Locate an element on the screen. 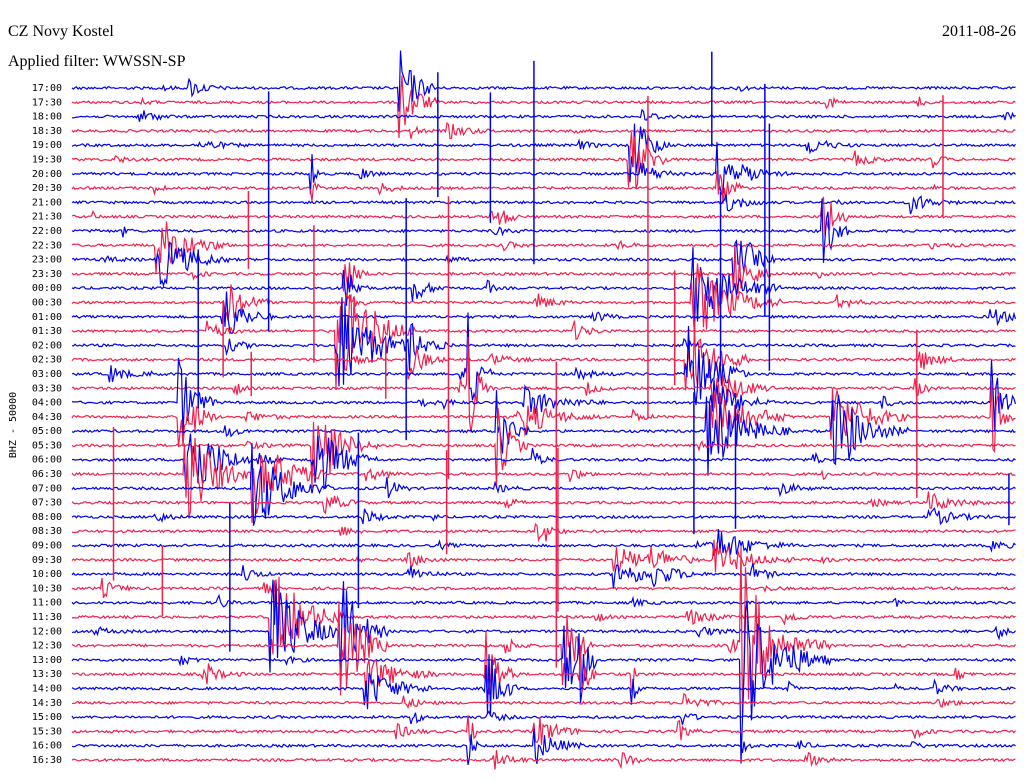 Image resolution: width=1024 pixels, height=780 pixels. row-label: 01:30 is located at coordinates (47, 331).